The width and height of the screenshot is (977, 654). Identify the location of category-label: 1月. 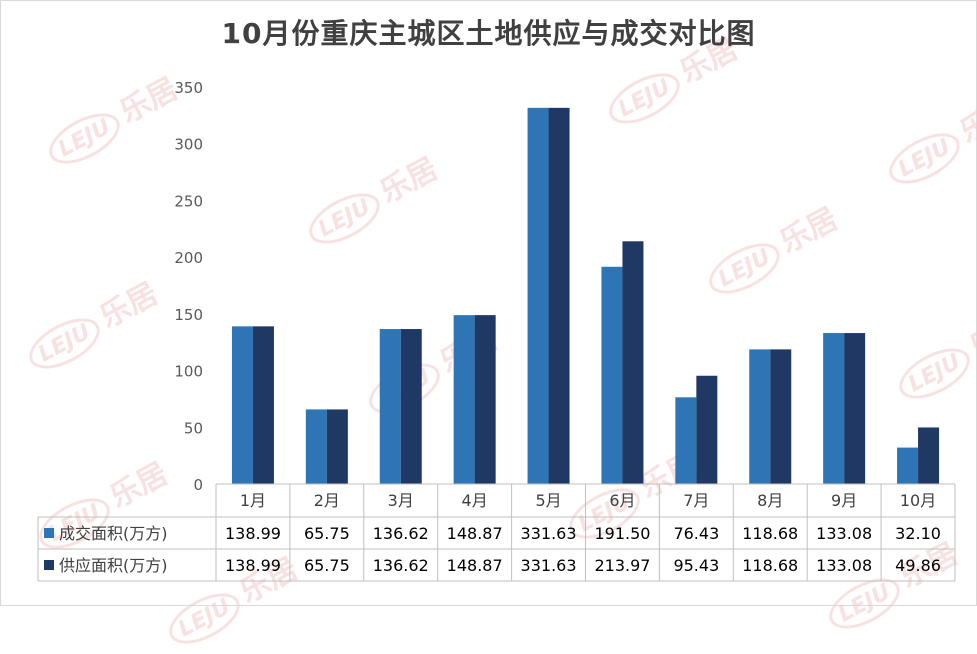
(253, 500).